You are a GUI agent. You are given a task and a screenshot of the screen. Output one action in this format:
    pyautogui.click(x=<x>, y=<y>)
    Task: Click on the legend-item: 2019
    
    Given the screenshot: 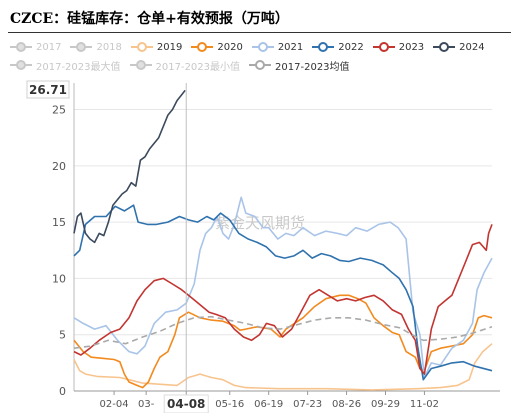 What is the action you would take?
    pyautogui.click(x=156, y=47)
    